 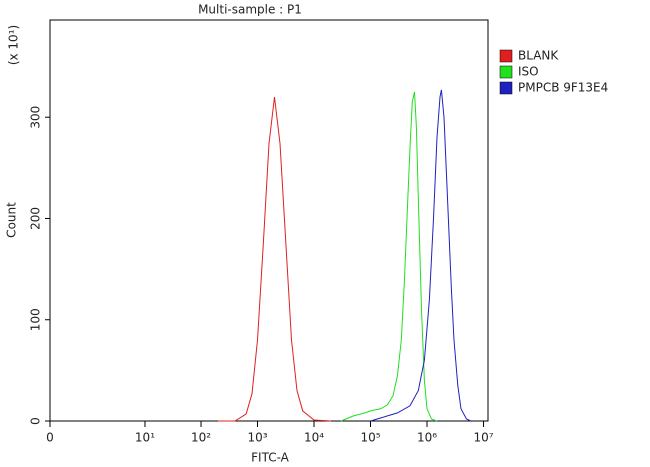 What do you see at coordinates (563, 88) in the screenshot?
I see `legend-label: PMPCB 9F13E4` at bounding box center [563, 88].